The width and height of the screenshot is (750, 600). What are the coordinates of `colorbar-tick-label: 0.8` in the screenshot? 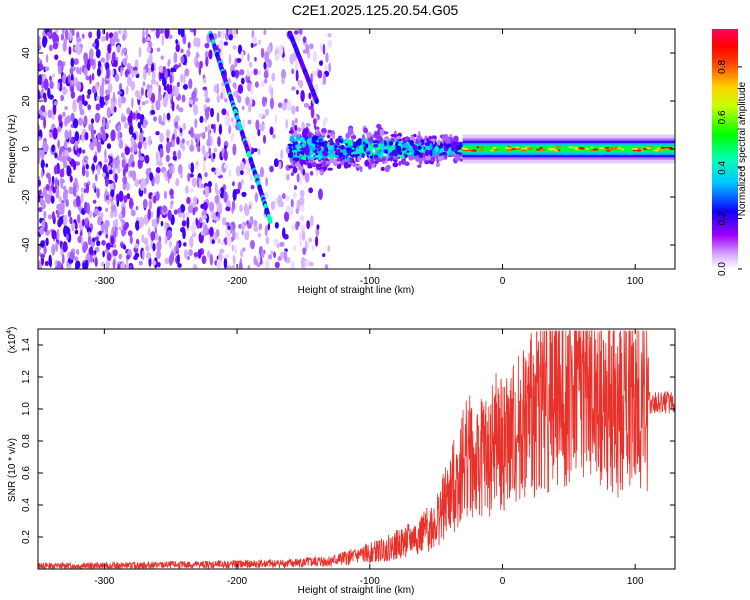 It's located at (722, 67).